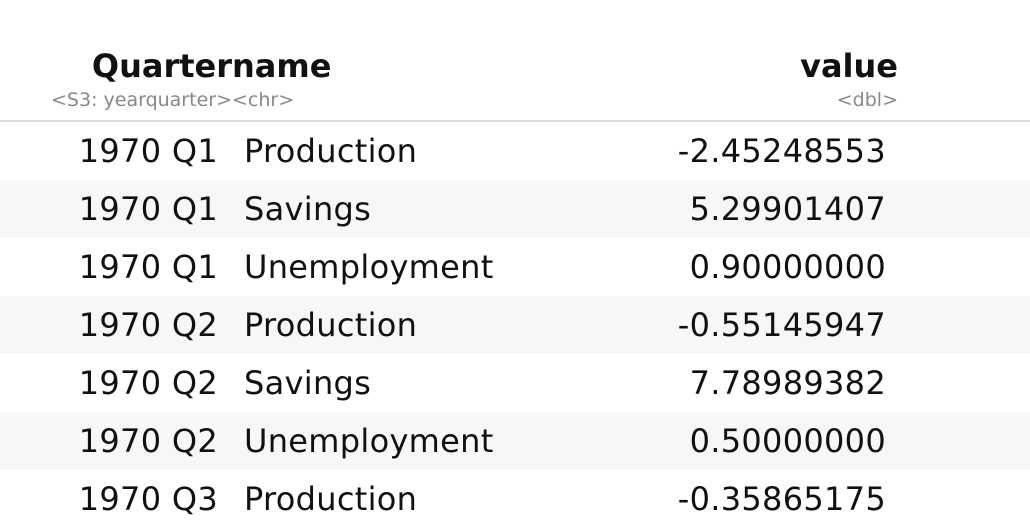 This screenshot has height=528, width=1030. What do you see at coordinates (735, 104) in the screenshot?
I see `column-type-value: <dbl>` at bounding box center [735, 104].